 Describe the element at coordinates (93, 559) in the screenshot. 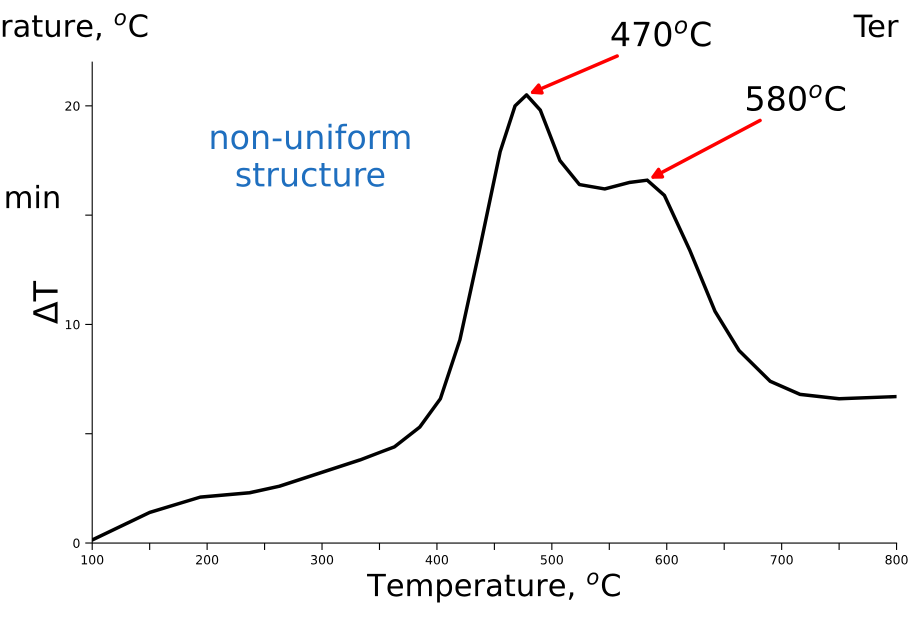

I see `x-tick-label: 100` at that location.